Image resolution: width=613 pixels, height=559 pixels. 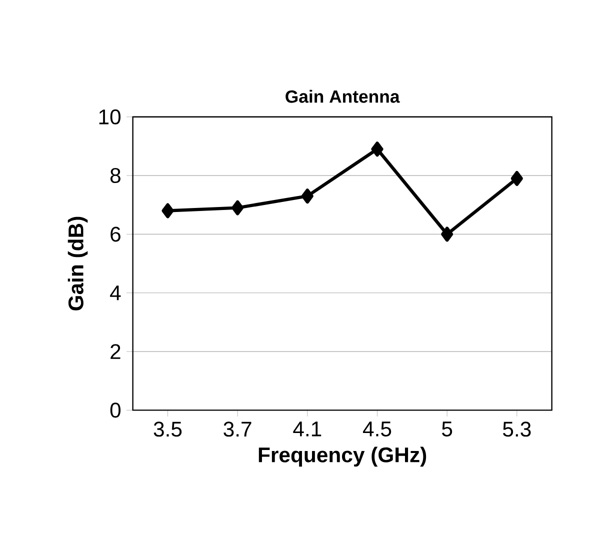 I want to click on x-tick-label: 4.1, so click(x=307, y=428).